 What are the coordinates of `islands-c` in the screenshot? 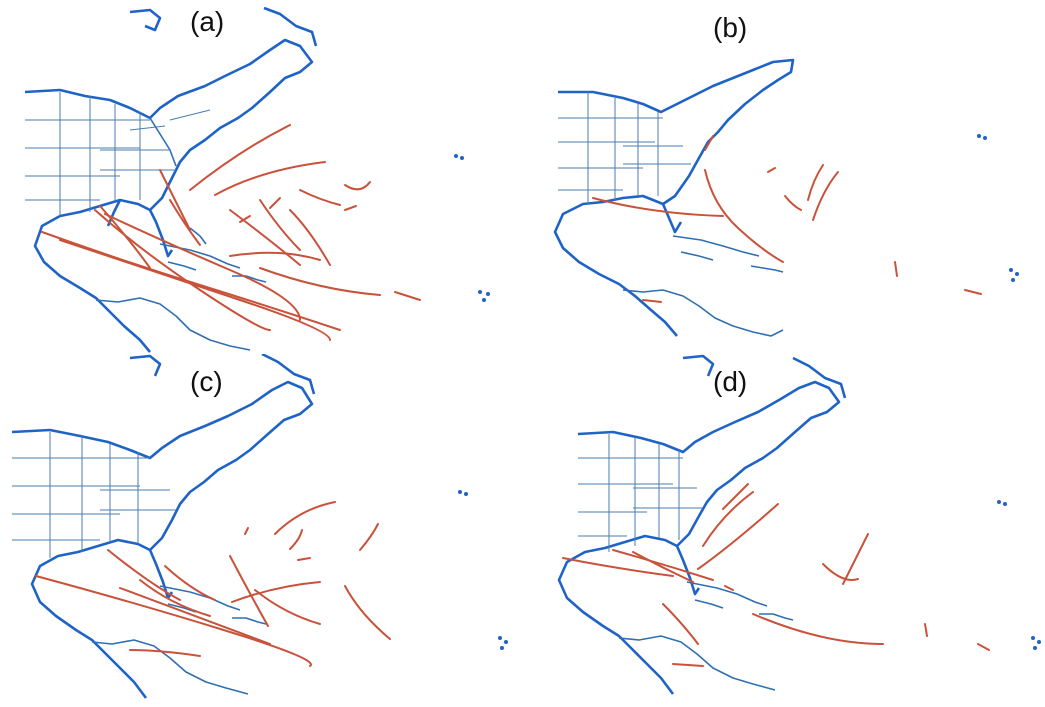 It's located at (483, 570).